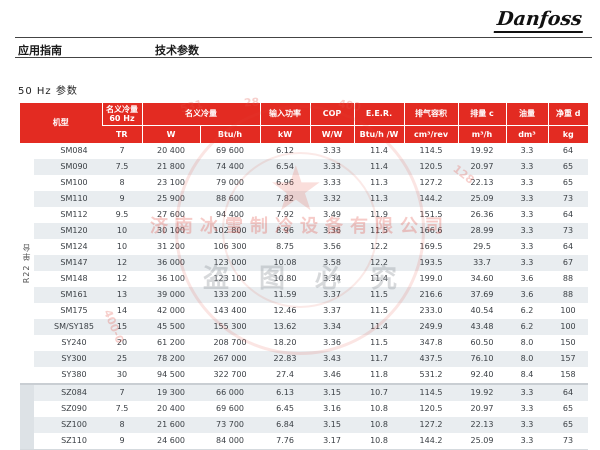  I want to click on group-label-vertical-text: R22 单台, so click(26, 263).